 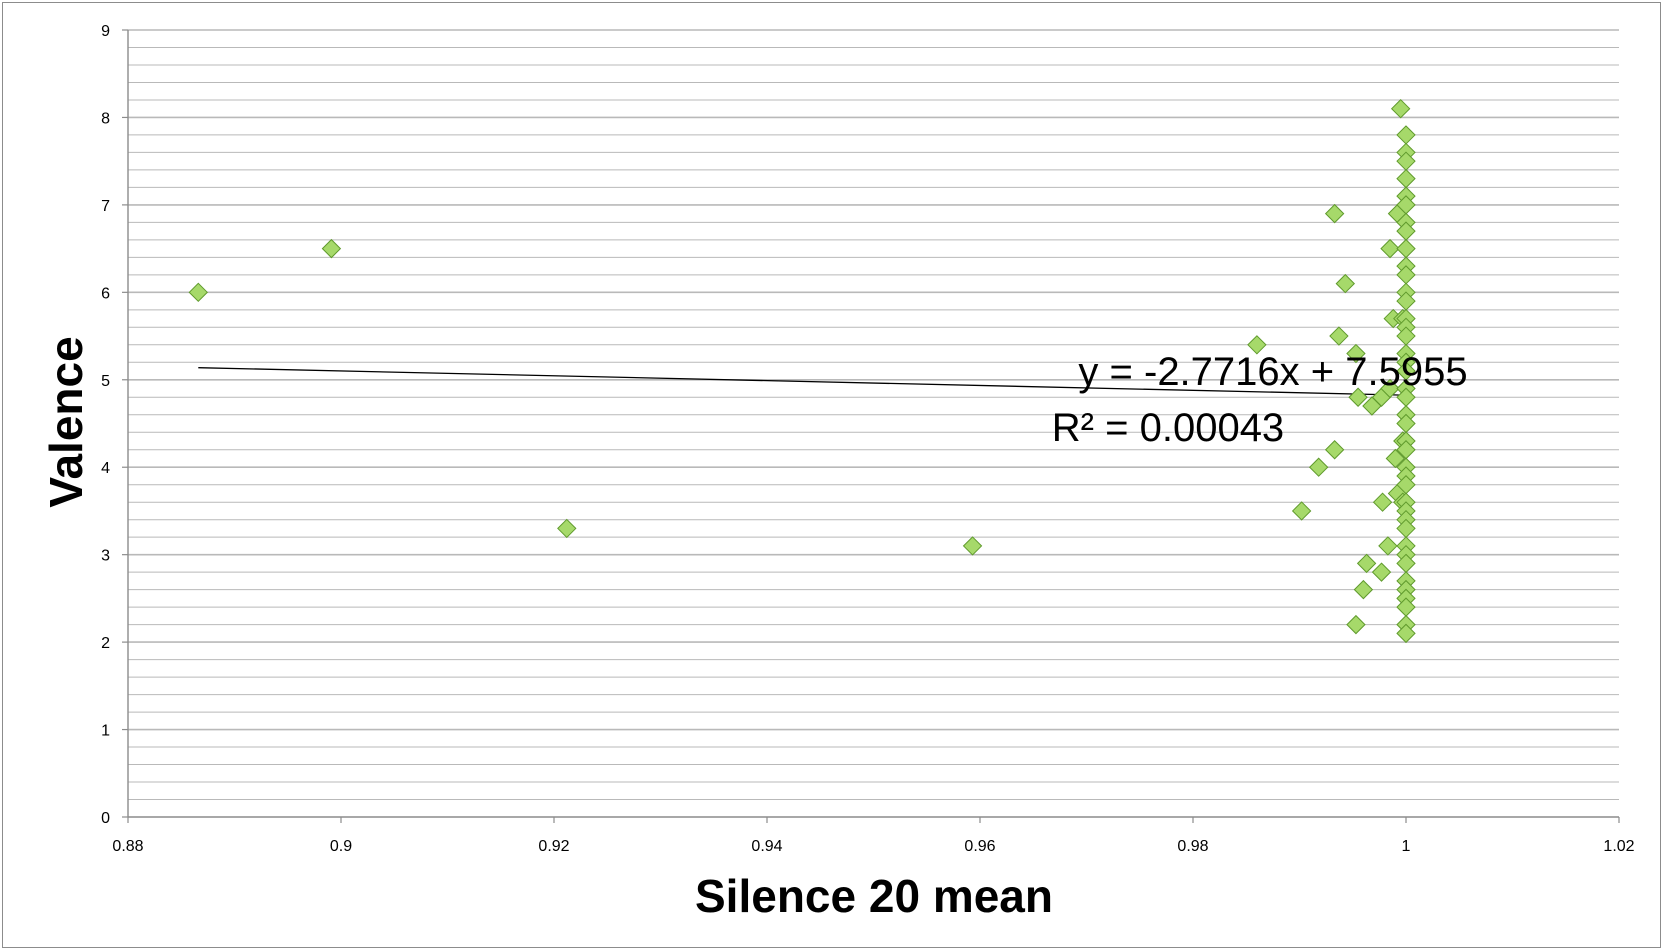 I want to click on trendline-layer, so click(x=802, y=381).